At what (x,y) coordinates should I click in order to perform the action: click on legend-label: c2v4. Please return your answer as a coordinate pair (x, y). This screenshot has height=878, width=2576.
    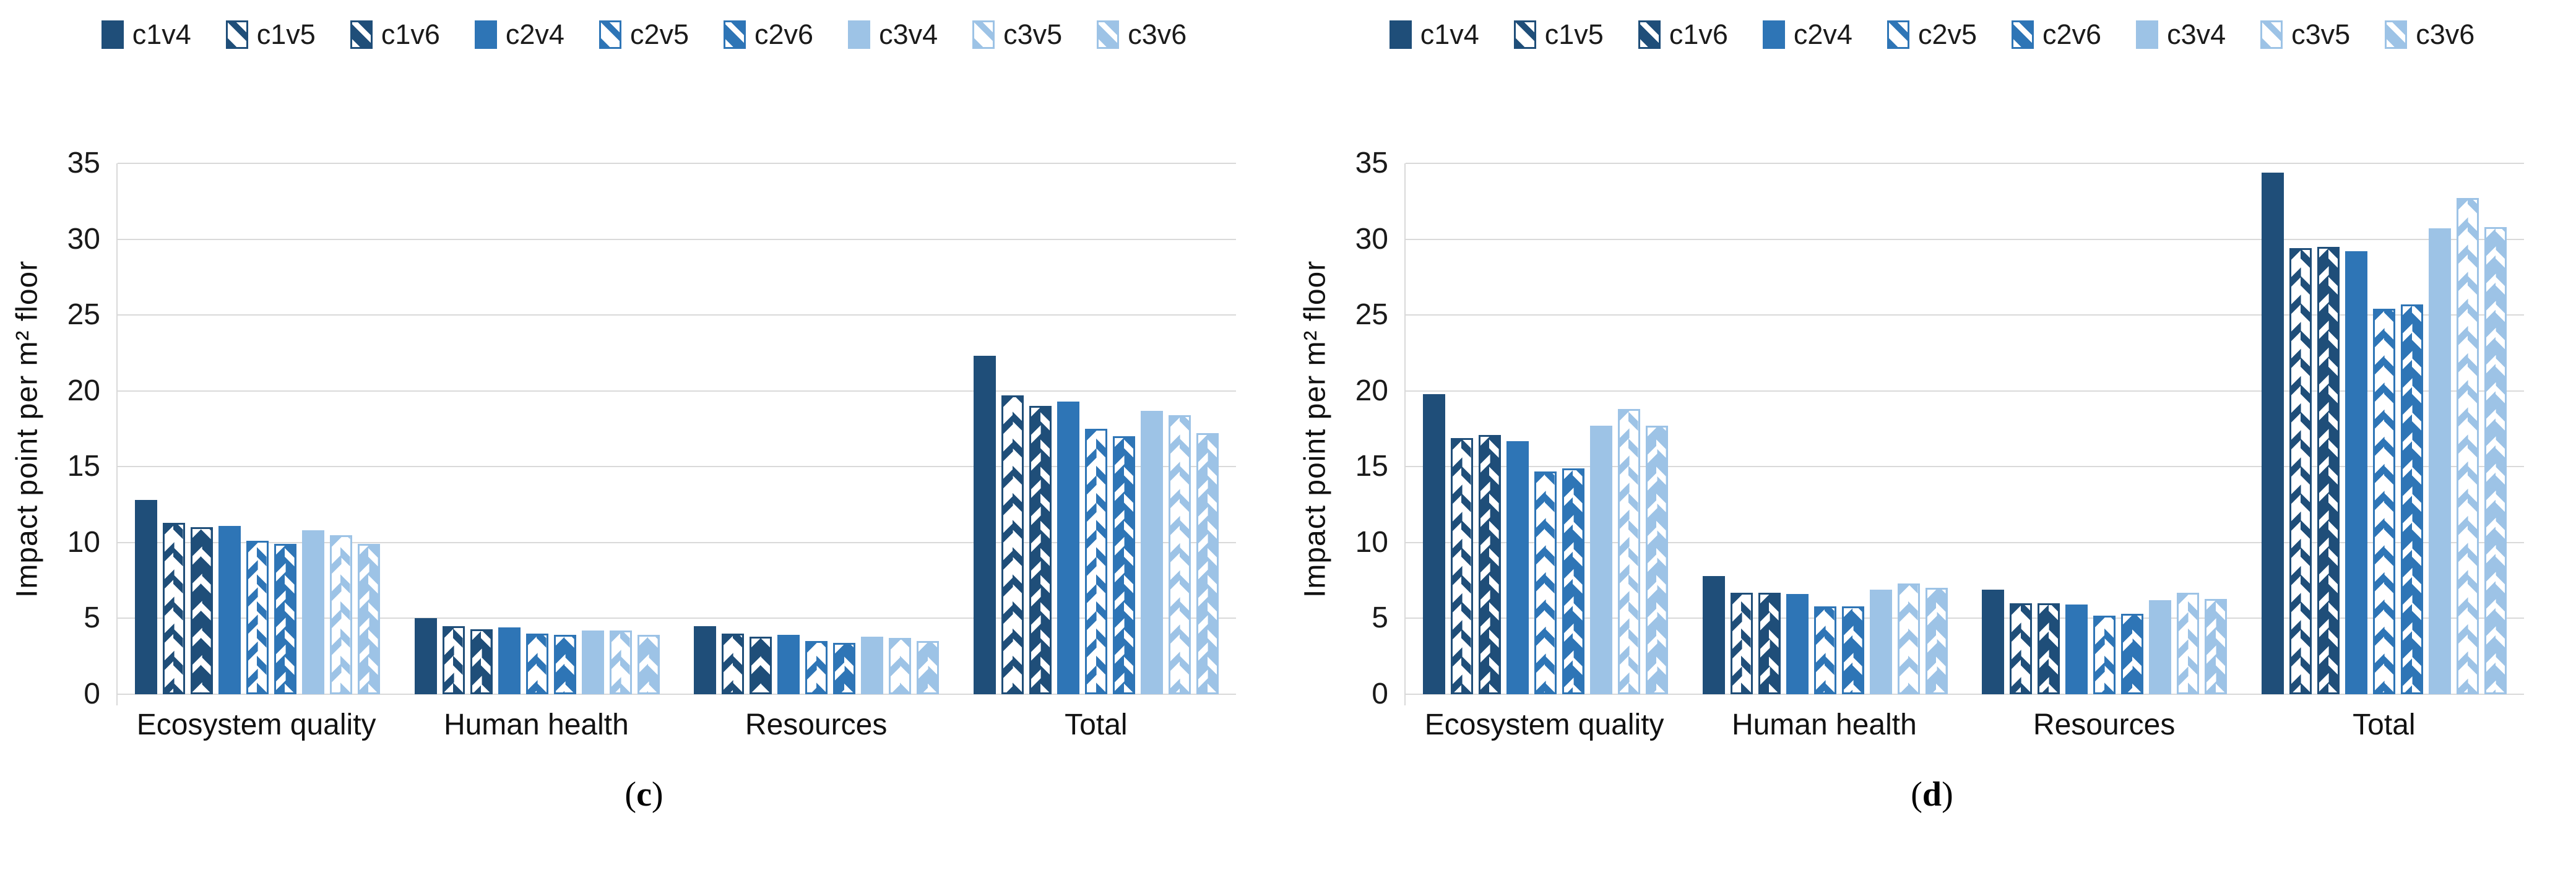
    Looking at the image, I should click on (1822, 35).